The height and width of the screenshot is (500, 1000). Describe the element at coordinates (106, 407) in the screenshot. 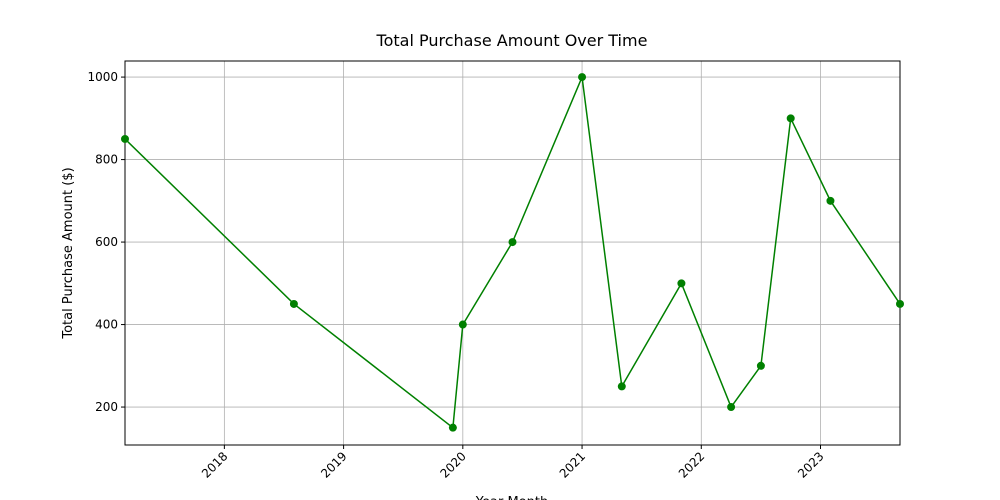

I see `y-tick-label: 200` at that location.